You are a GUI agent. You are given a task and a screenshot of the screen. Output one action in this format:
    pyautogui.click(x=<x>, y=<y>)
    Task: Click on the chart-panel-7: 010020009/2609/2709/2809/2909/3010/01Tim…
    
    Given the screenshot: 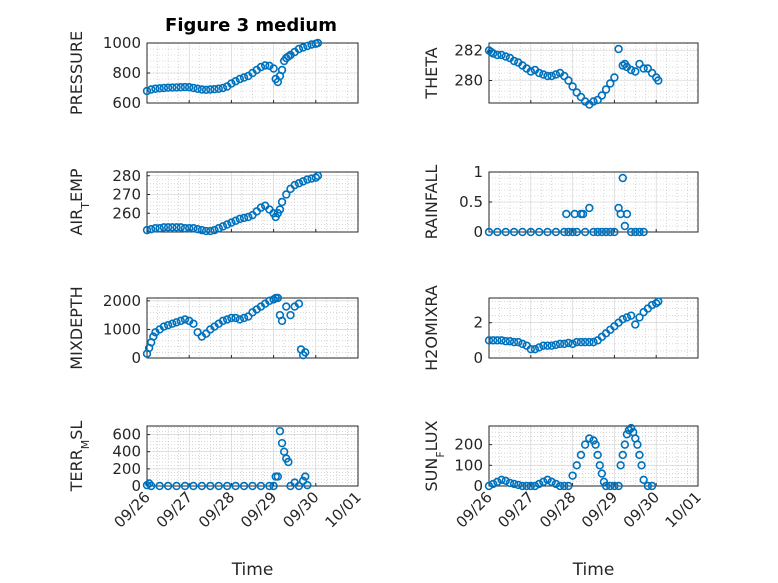 What is the action you would take?
    pyautogui.click(x=563, y=500)
    